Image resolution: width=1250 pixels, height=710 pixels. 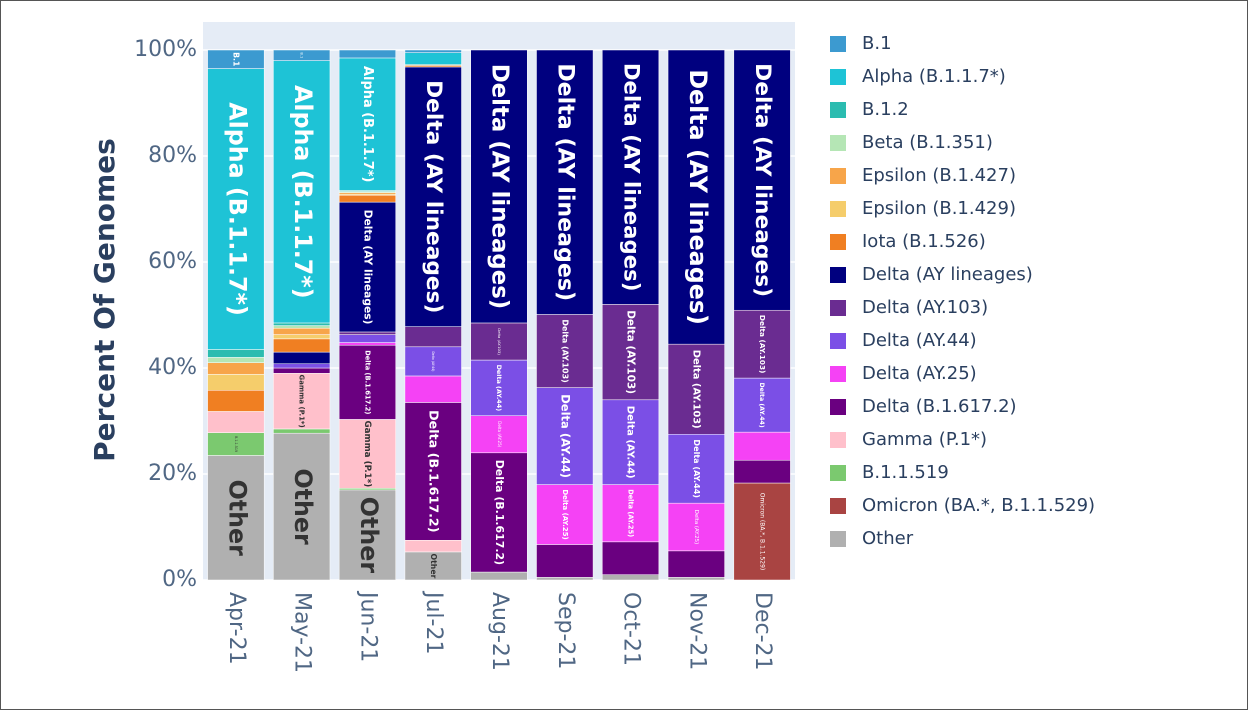 I want to click on legend-label: Iota (B.1.526), so click(x=924, y=241).